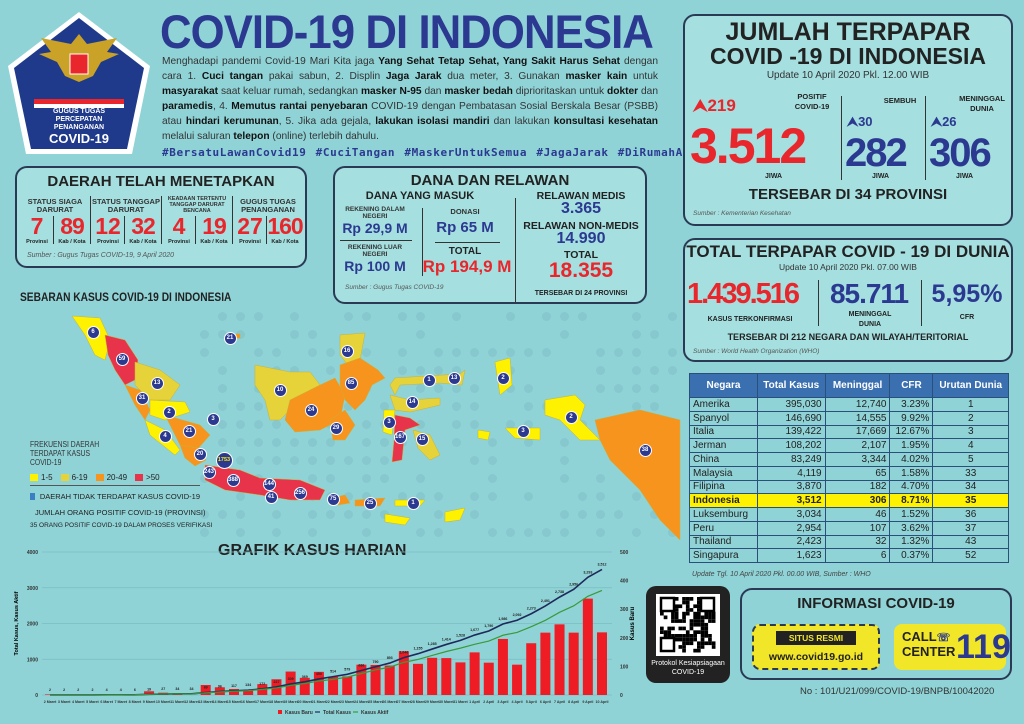  Describe the element at coordinates (559, 592) in the screenshot. I see `data-label-total: 2,738` at that location.